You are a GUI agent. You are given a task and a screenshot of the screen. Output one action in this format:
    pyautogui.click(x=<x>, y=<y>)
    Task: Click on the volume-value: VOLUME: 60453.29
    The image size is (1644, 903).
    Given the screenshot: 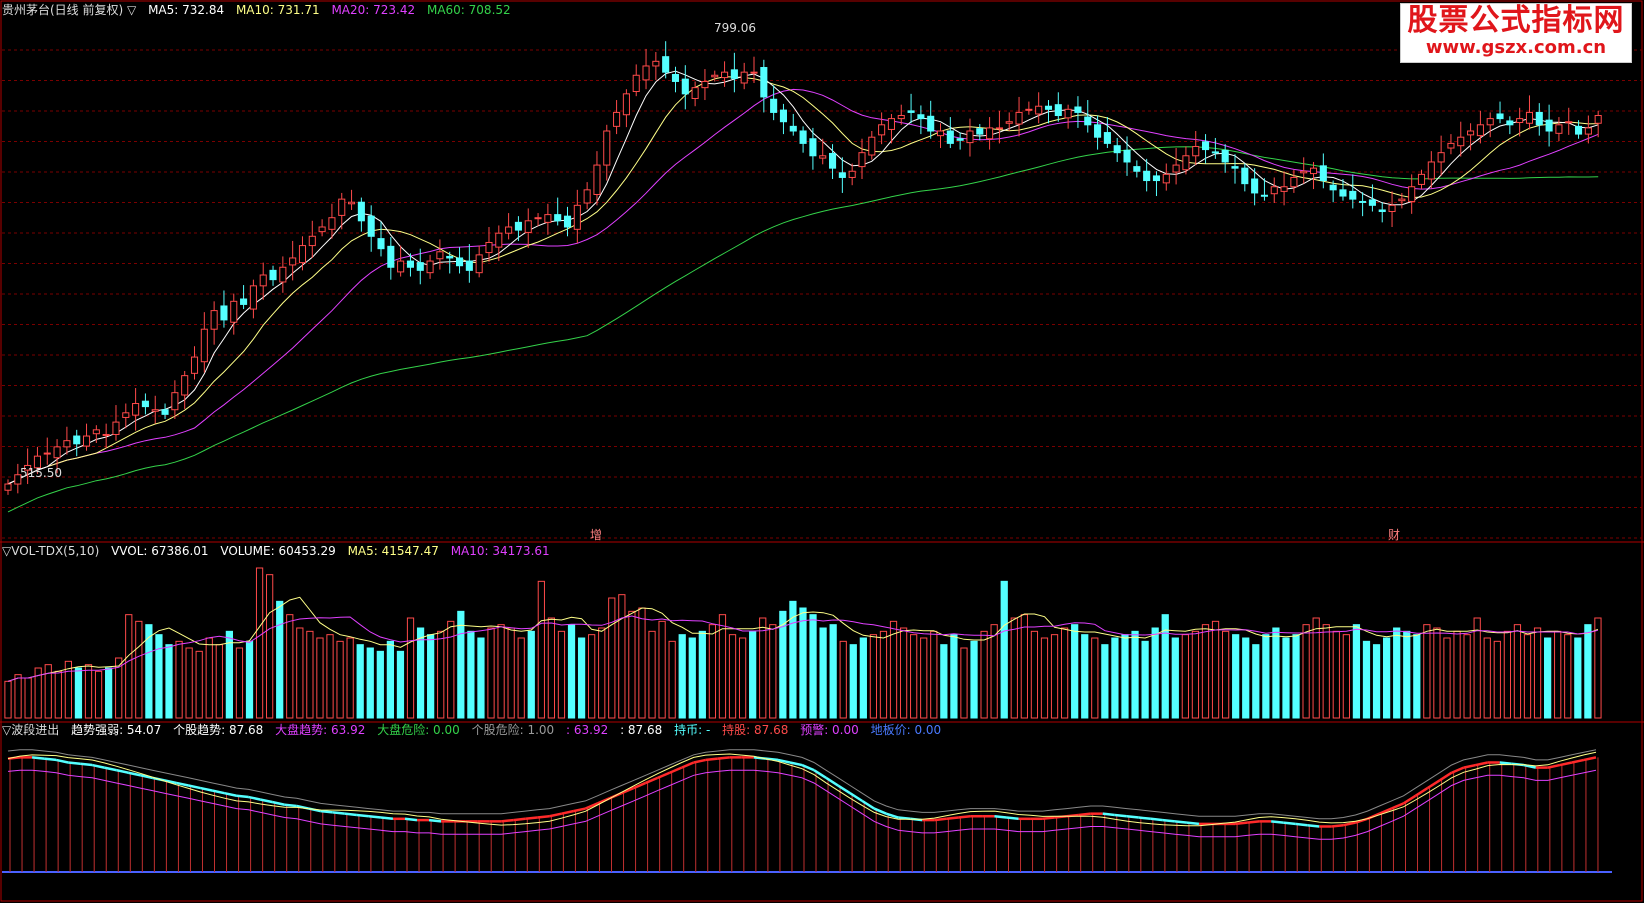 What is the action you would take?
    pyautogui.click(x=278, y=551)
    